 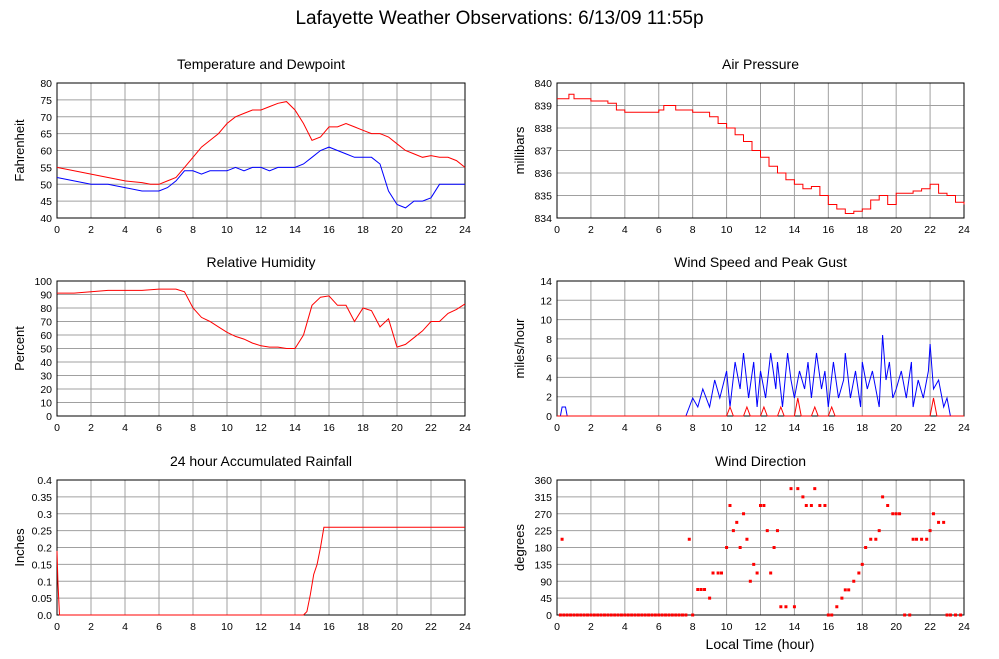 What do you see at coordinates (42, 532) in the screenshot?
I see `y-tick-label: 0.25` at bounding box center [42, 532].